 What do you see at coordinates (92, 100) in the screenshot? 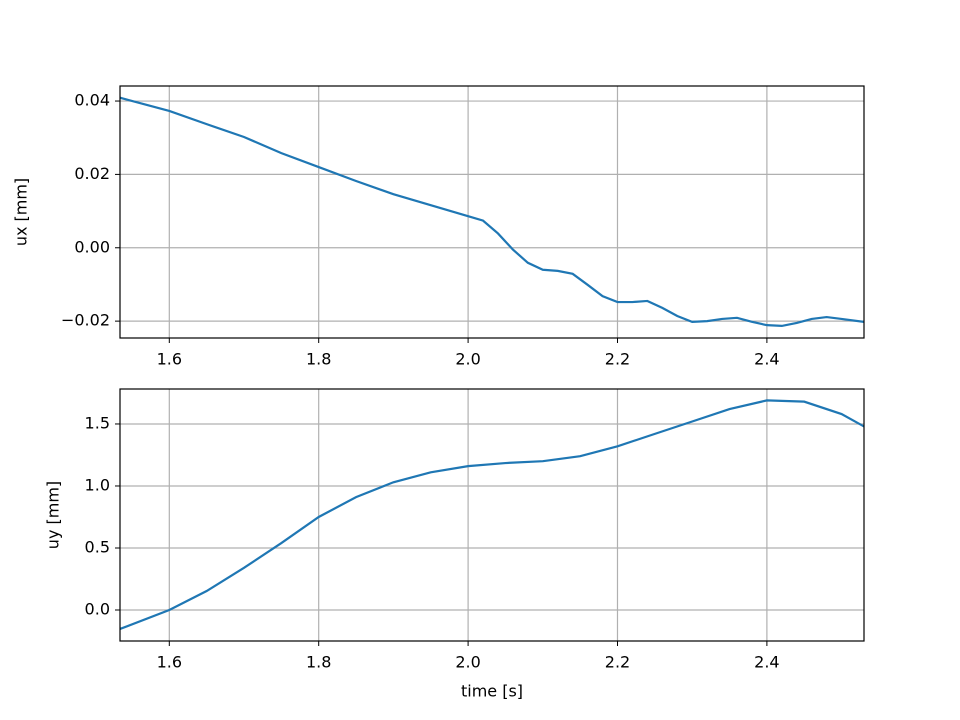
I see `y-tick-label: 0.04` at bounding box center [92, 100].